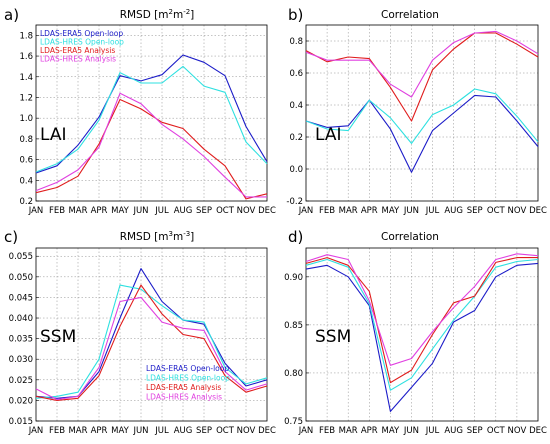 This screenshot has height=444, width=550. I want to click on y-tick-label: 0.050, so click(21, 278).